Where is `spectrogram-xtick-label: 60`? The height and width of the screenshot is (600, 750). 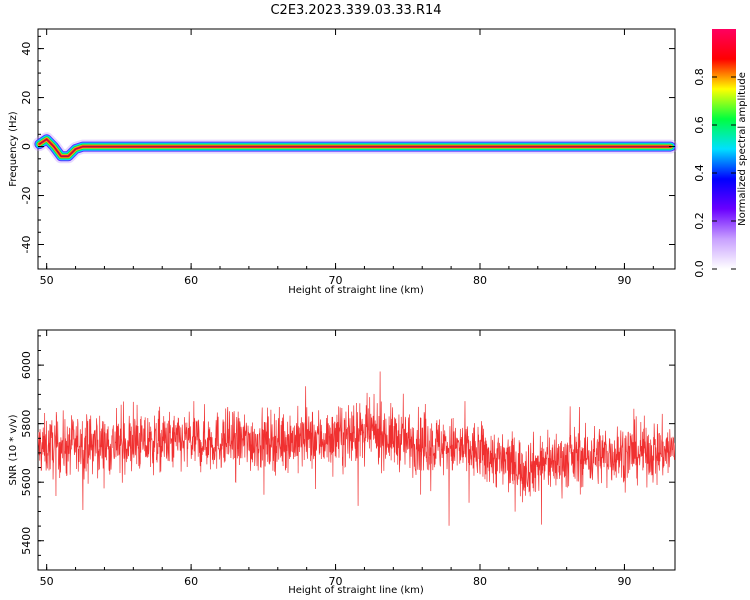
spectrogram-xtick-label: 60 is located at coordinates (191, 280).